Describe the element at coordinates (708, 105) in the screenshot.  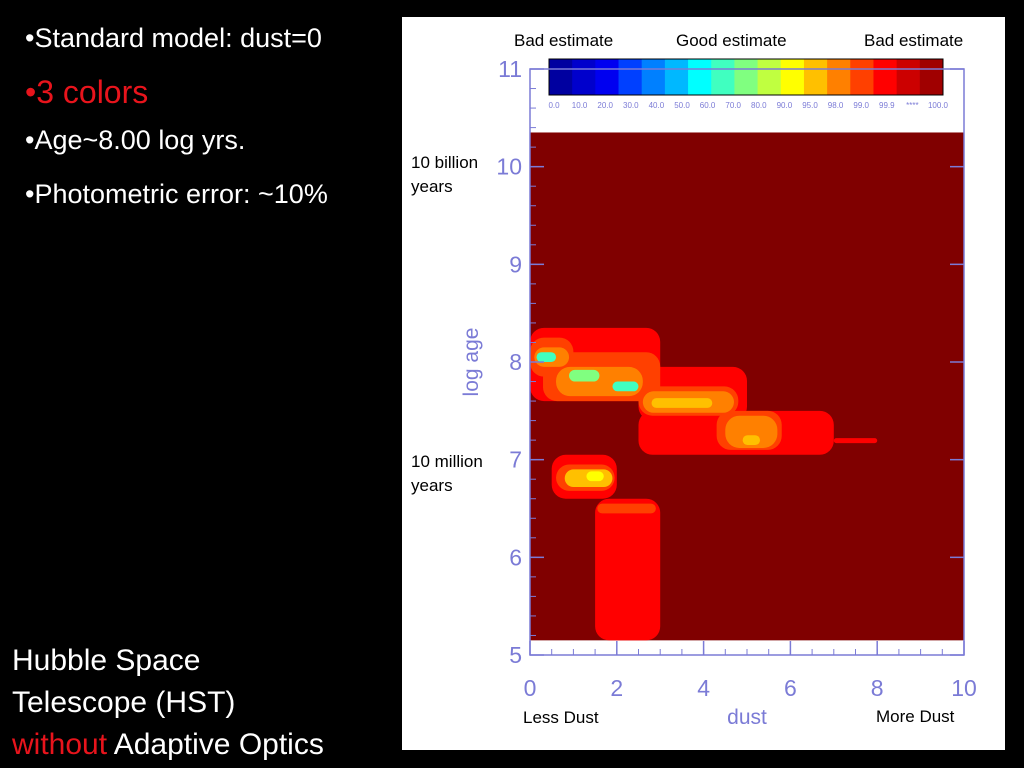
I see `colorbar-label-6: 60.0` at that location.